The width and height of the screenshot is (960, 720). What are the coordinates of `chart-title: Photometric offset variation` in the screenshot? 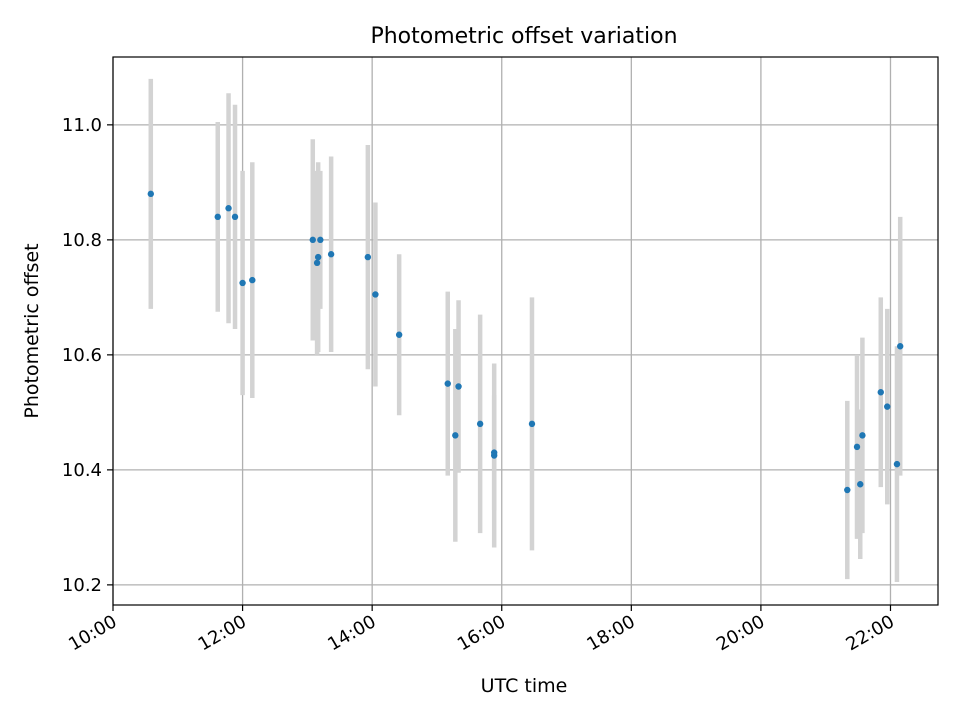 It's located at (523, 36).